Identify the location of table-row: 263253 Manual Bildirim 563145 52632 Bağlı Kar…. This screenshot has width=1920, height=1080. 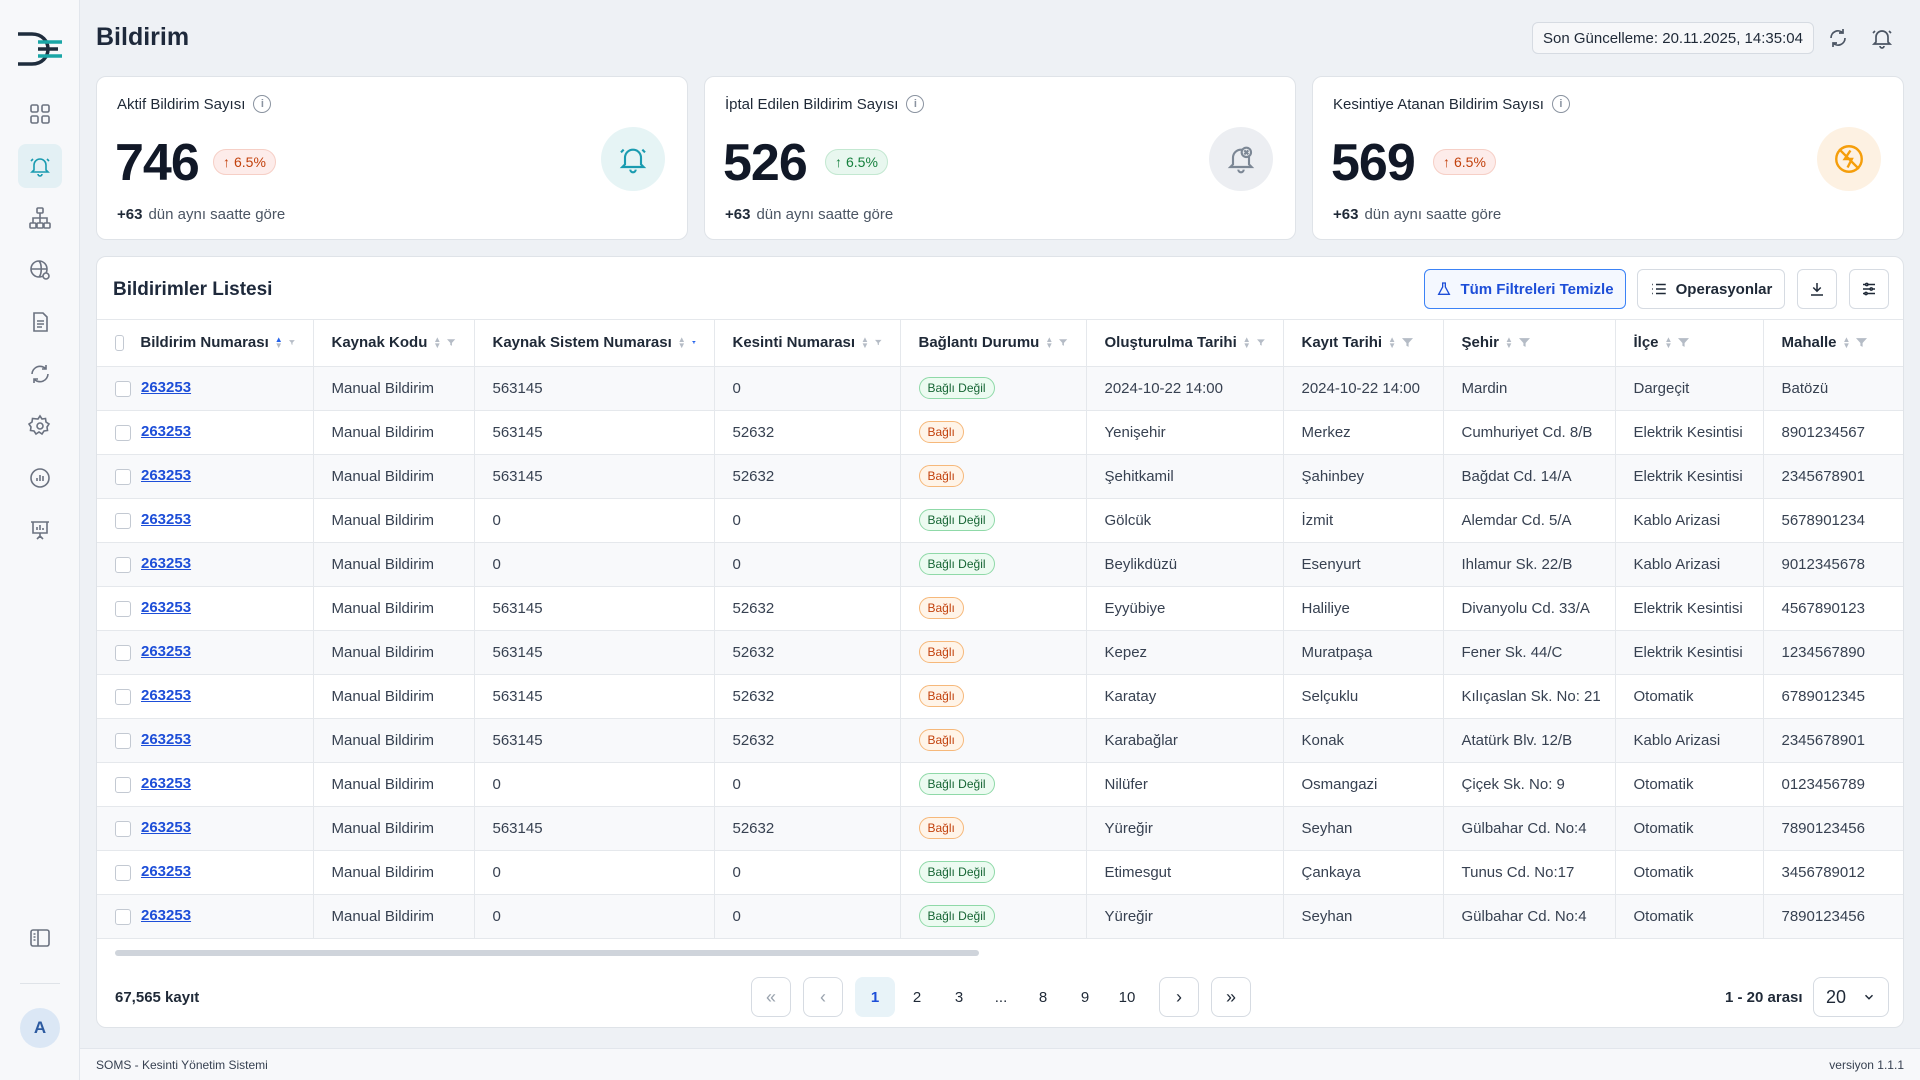
(1000, 696).